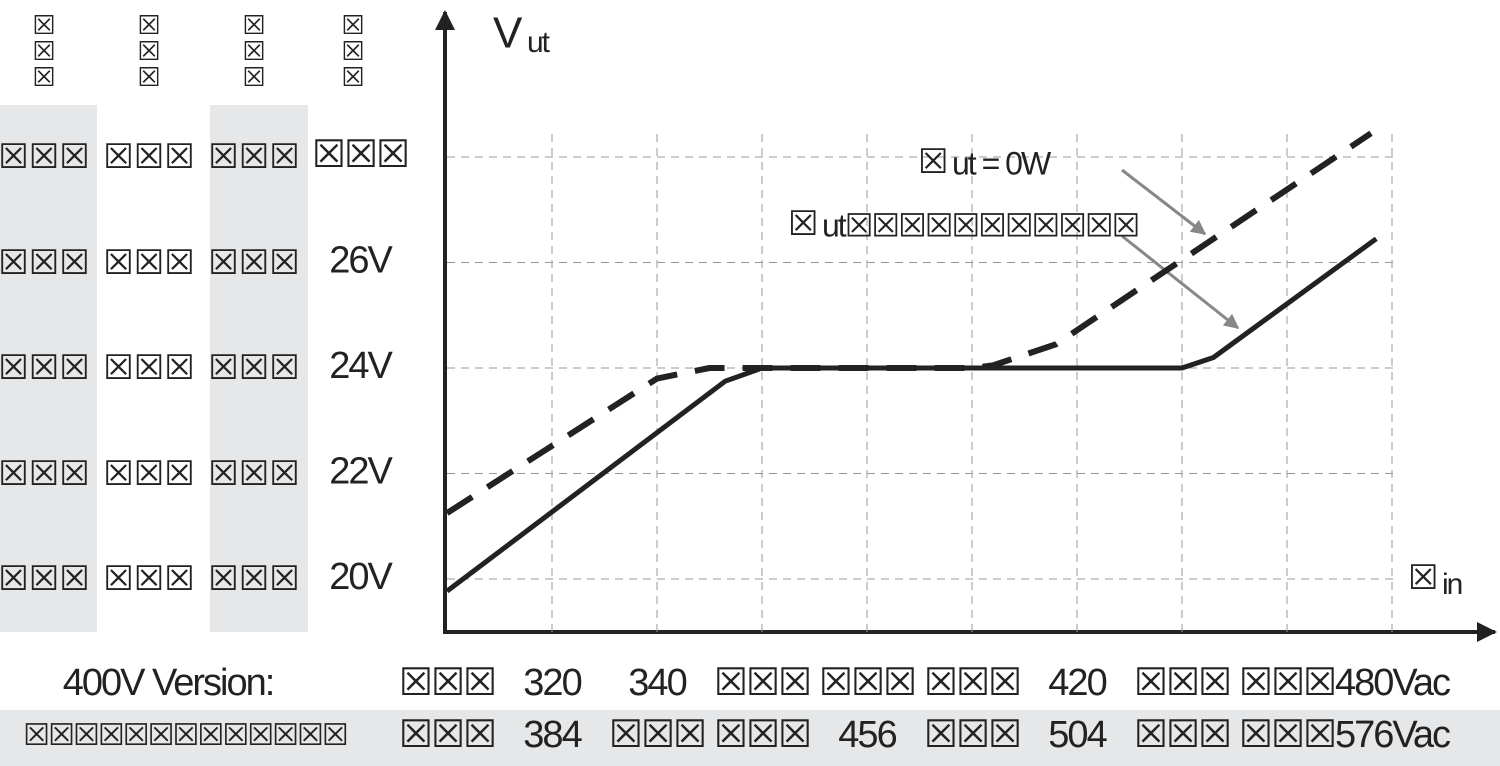 Image resolution: width=1500 pixels, height=766 pixels. I want to click on y-tick-label: 24V, so click(361, 366).